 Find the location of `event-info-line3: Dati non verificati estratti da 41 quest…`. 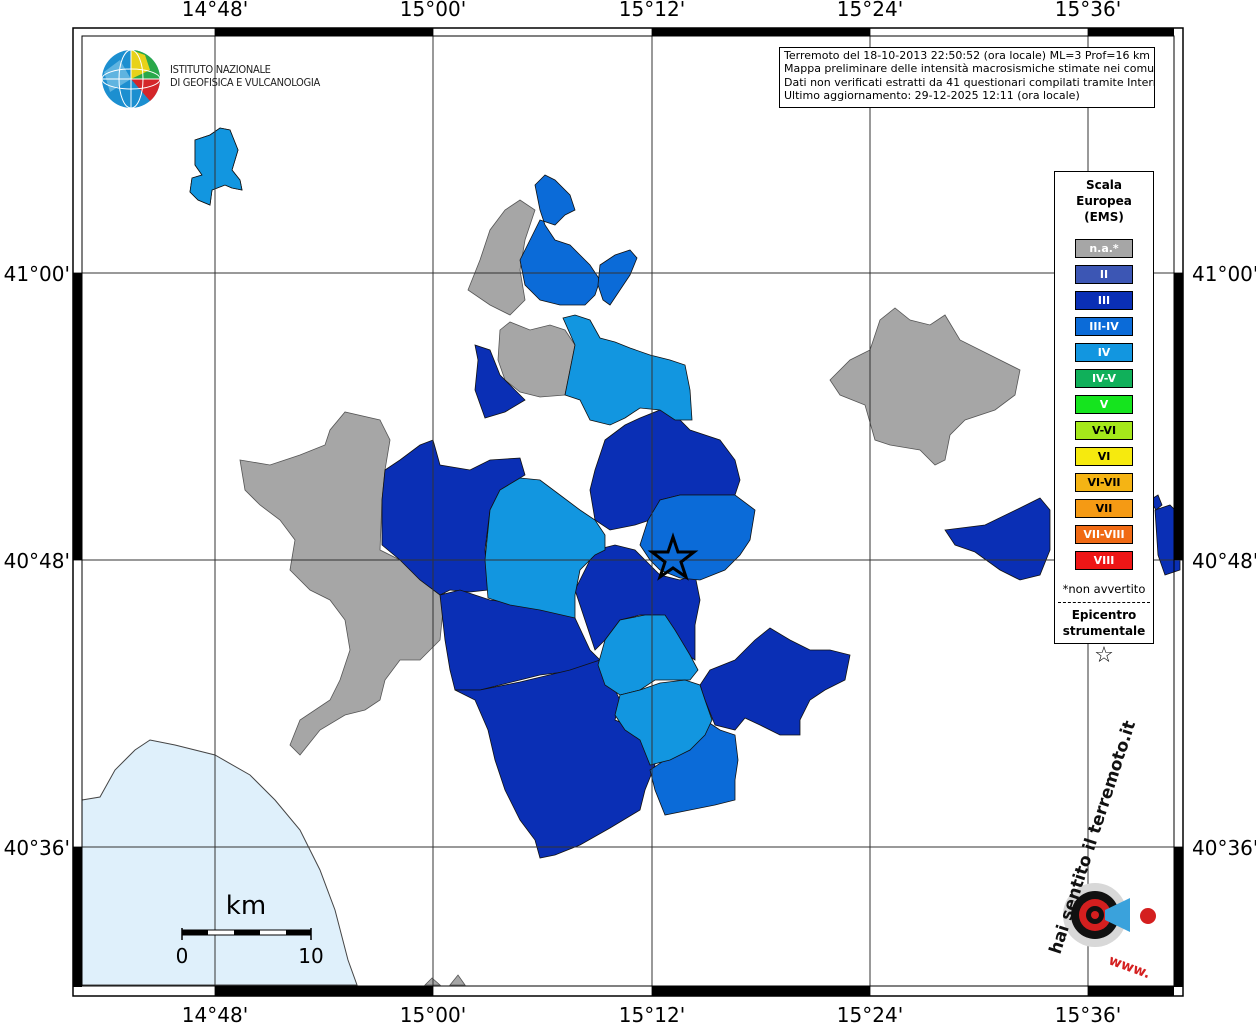

event-info-line3: Dati non verificati estratti da 41 quest… is located at coordinates (969, 82).